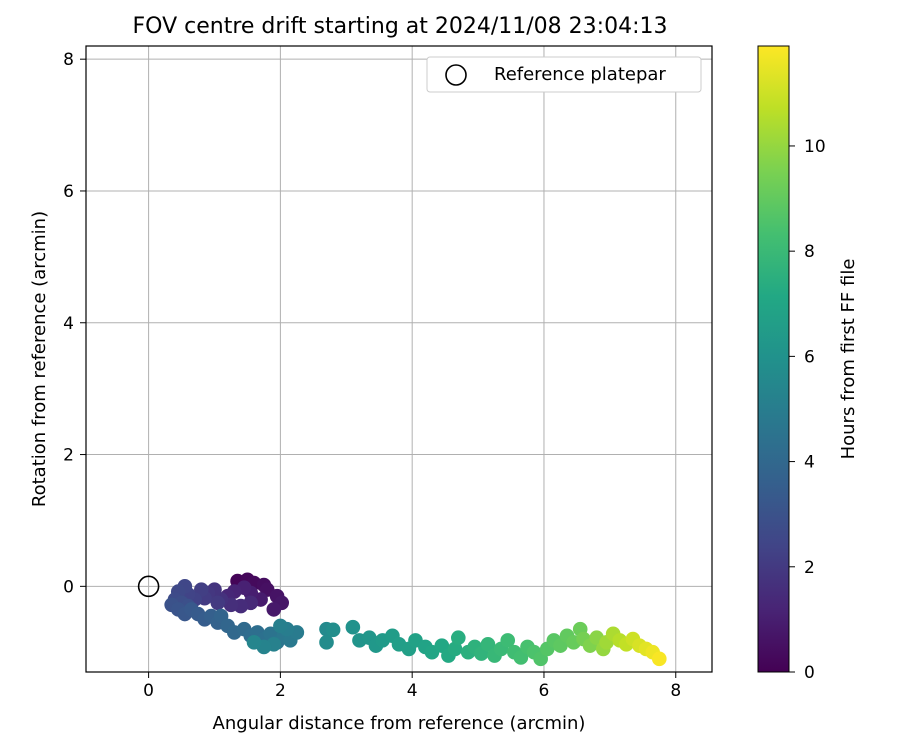 The width and height of the screenshot is (900, 750). What do you see at coordinates (815, 147) in the screenshot?
I see `colorbar-tick-label: 10` at bounding box center [815, 147].